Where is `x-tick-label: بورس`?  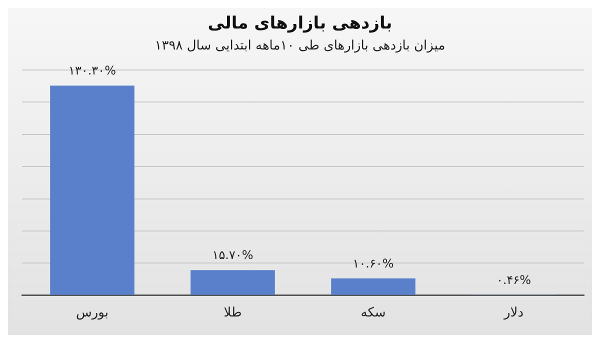
x-tick-label: بورس is located at coordinates (92, 313).